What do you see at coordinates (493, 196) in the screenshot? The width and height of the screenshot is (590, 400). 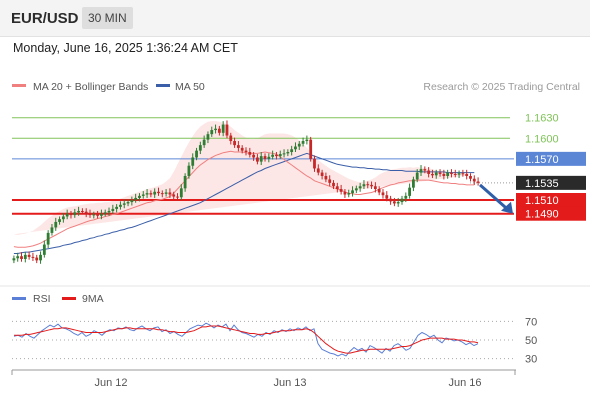 I see `forecast-arrow-shaft` at bounding box center [493, 196].